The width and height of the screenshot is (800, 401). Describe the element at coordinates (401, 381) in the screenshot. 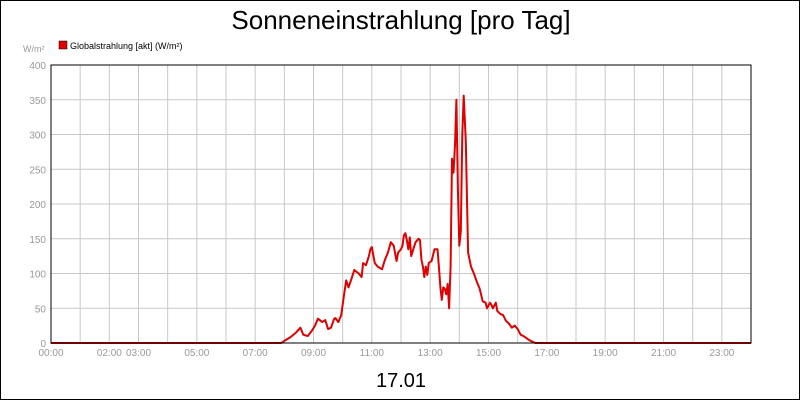

I see `x-axis-date-label: 17.01` at that location.